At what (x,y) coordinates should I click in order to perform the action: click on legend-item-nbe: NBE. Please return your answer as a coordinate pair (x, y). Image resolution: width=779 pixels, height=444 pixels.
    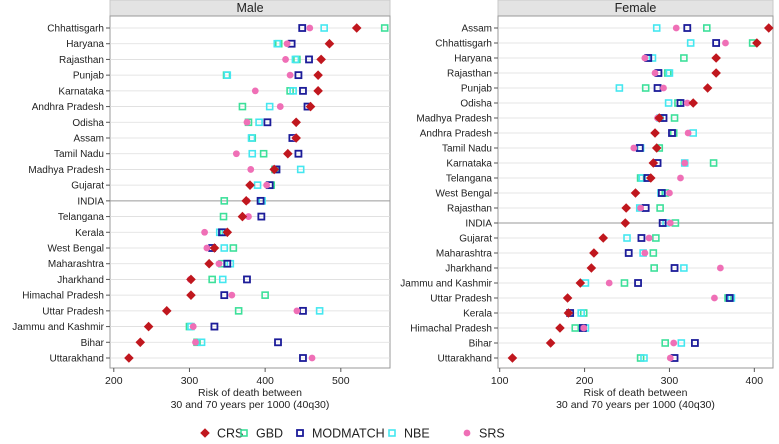
    Looking at the image, I should click on (409, 434).